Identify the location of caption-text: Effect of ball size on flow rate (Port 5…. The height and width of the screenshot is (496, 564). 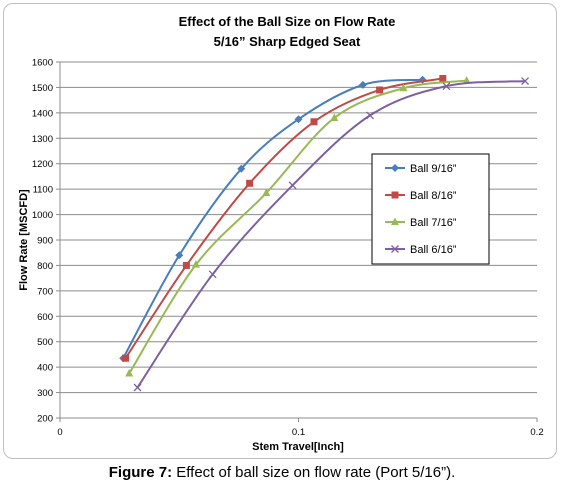
(314, 472).